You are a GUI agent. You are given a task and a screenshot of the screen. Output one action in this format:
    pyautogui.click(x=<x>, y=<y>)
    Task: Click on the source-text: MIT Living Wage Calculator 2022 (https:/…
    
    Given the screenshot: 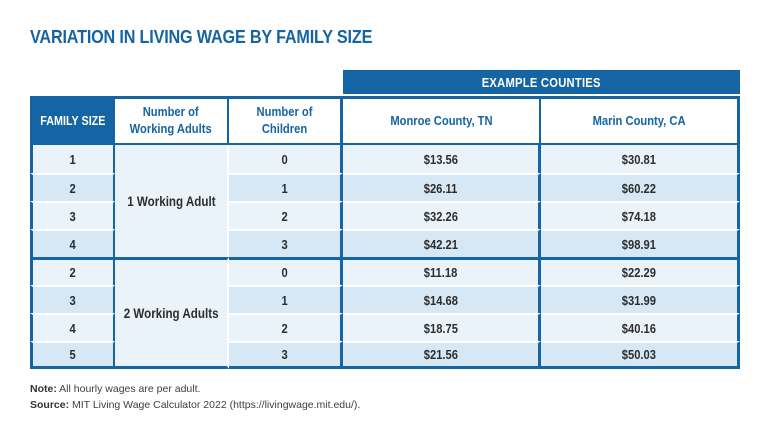 What is the action you would take?
    pyautogui.click(x=215, y=405)
    